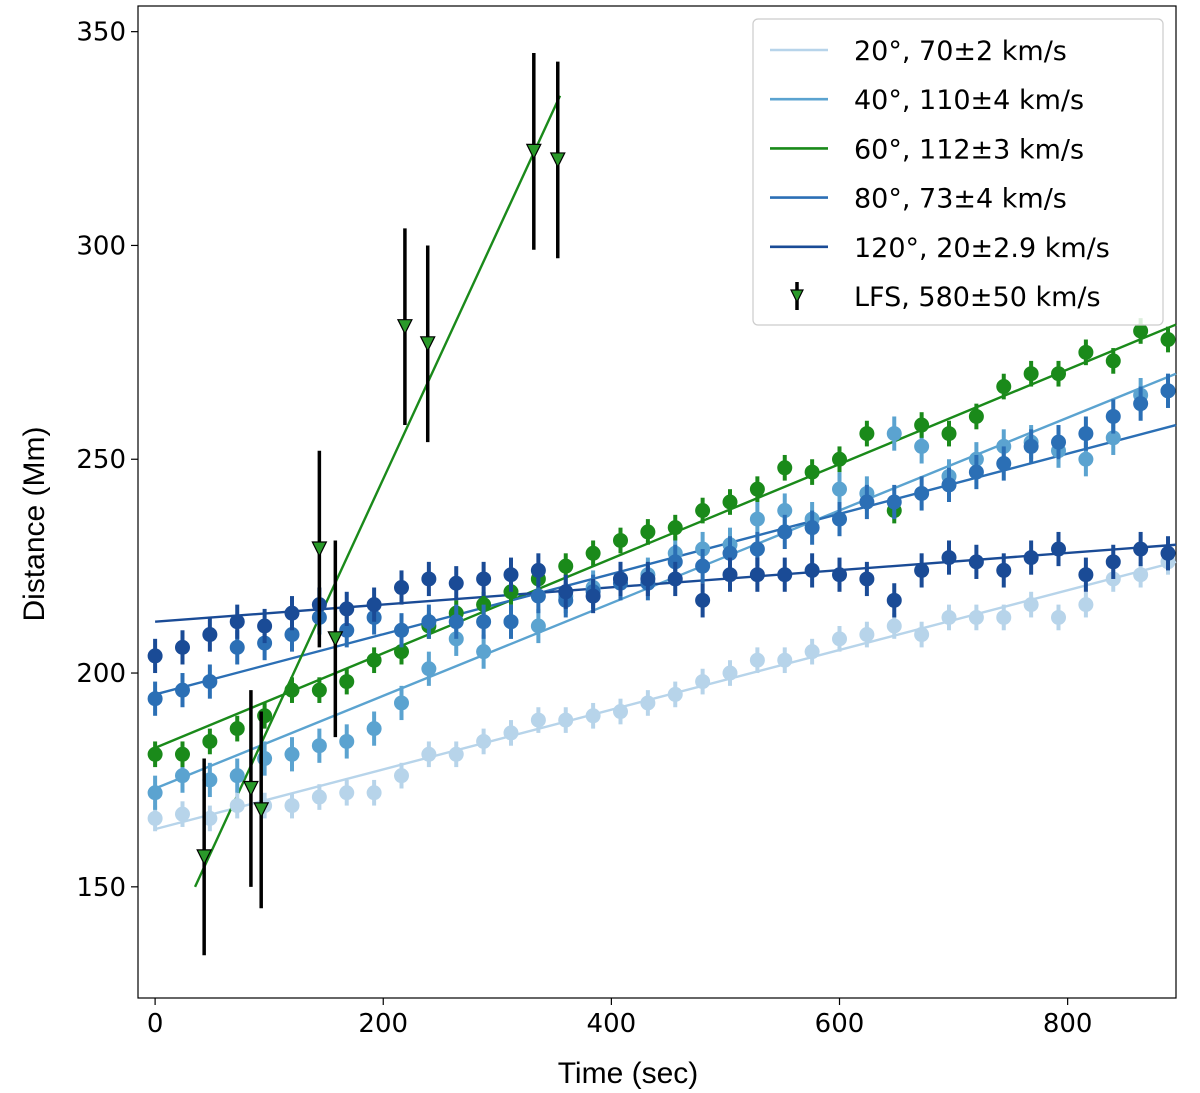 The height and width of the screenshot is (1093, 1200). I want to click on legend-label: LFS, 580±50 km/s, so click(977, 297).